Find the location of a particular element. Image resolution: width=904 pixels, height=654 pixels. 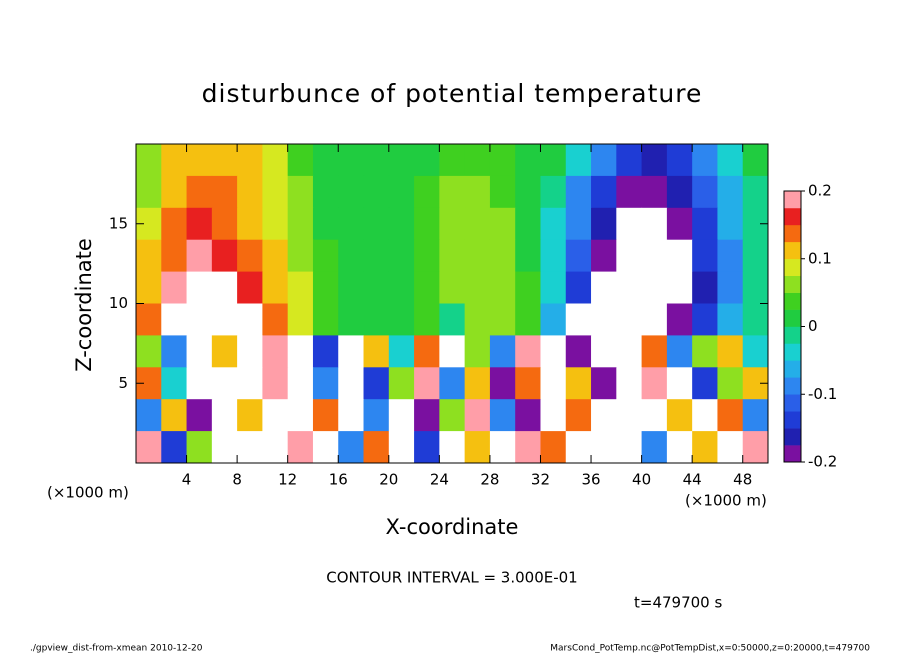

x-tick-label: 40 is located at coordinates (641, 480).